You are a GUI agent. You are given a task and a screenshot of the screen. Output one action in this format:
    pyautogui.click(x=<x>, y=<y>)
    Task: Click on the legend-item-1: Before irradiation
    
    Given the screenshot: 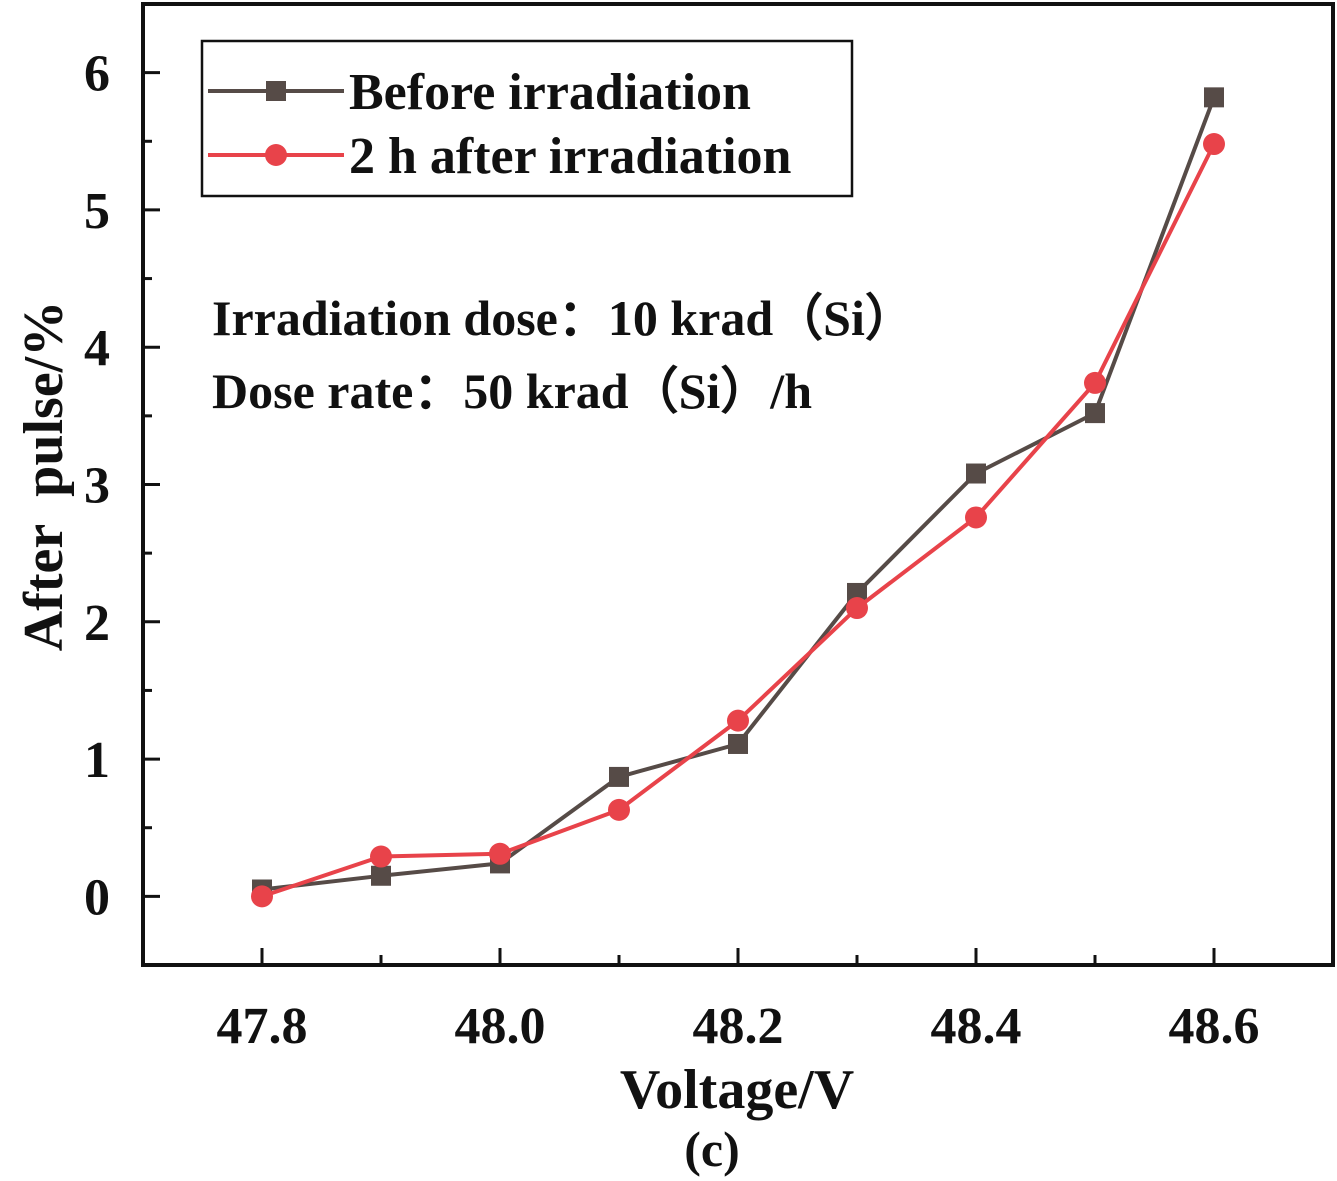 What is the action you would take?
    pyautogui.click(x=479, y=92)
    